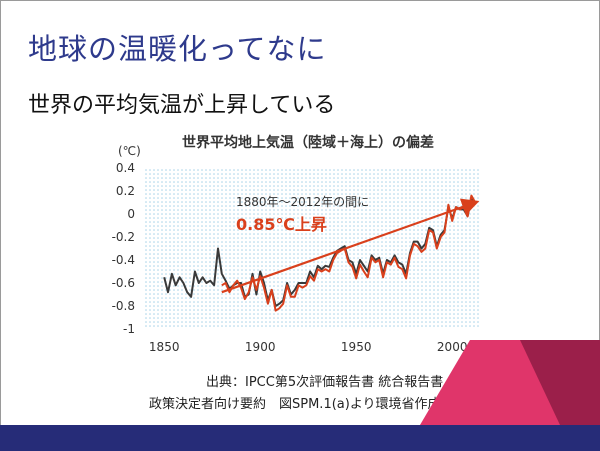 This screenshot has width=600, height=451. I want to click on chart-title: 世界平均地上気温（陸域＋海上）の偏差, so click(308, 142).